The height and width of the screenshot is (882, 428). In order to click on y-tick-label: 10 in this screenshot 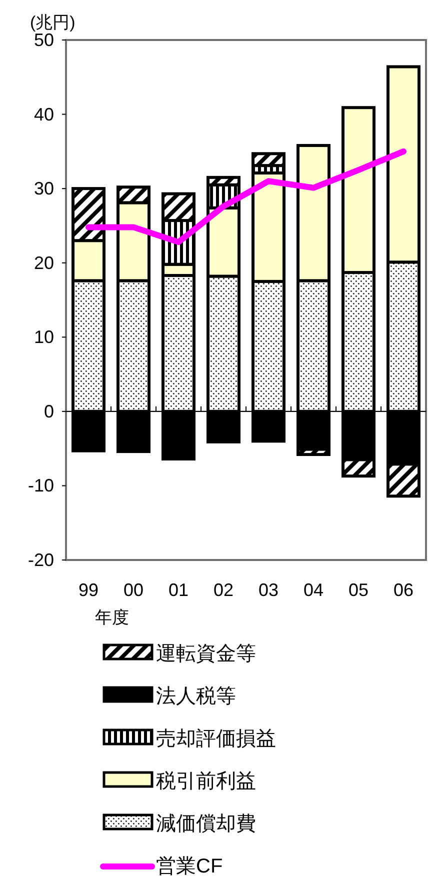, I will do `click(44, 337)`.